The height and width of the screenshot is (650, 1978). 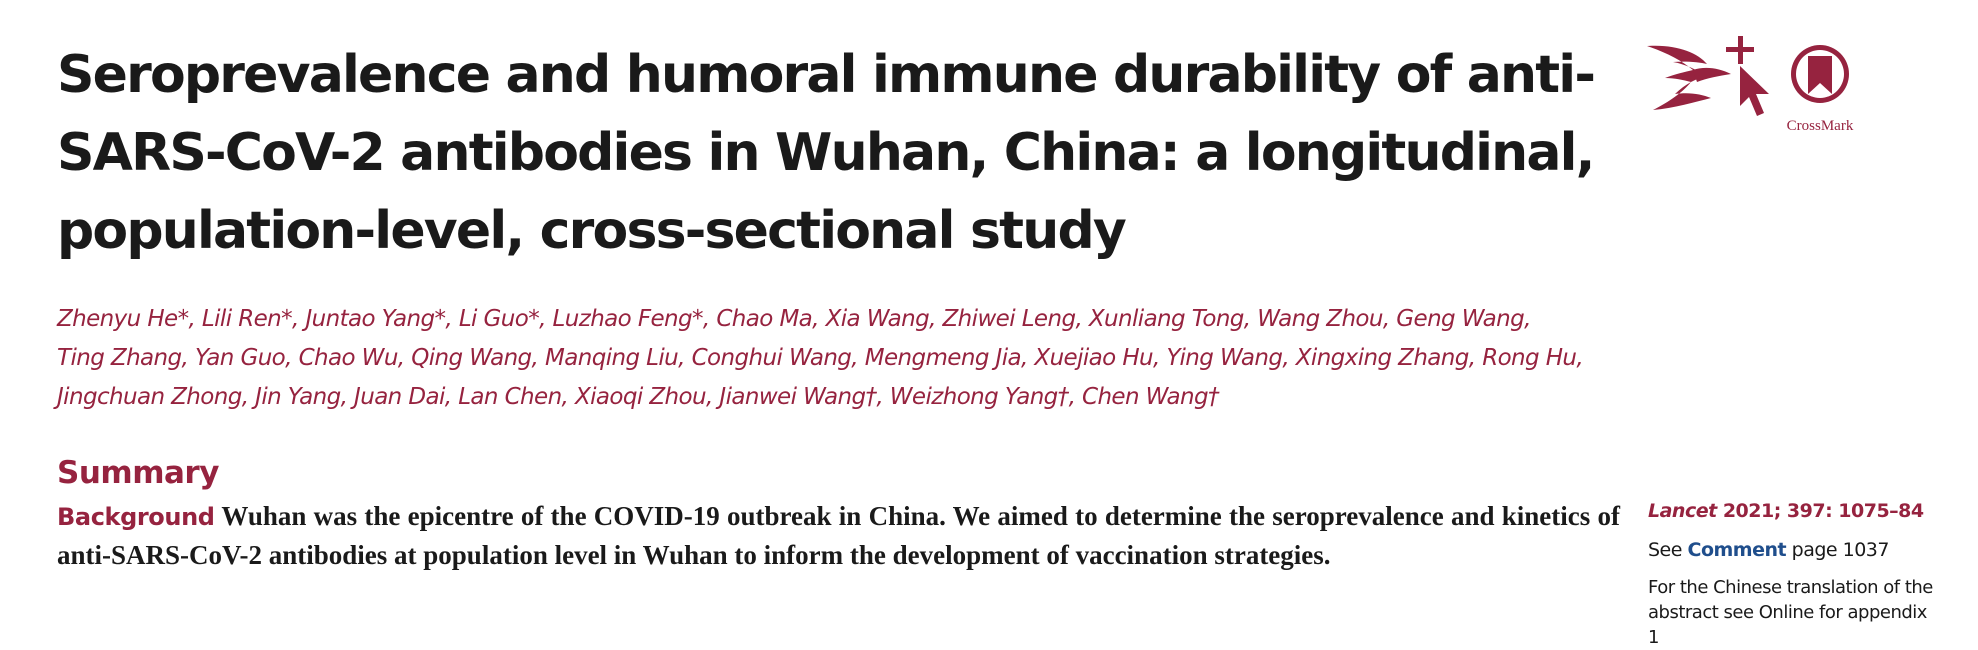 I want to click on sparkle-icon, so click(x=1740, y=50).